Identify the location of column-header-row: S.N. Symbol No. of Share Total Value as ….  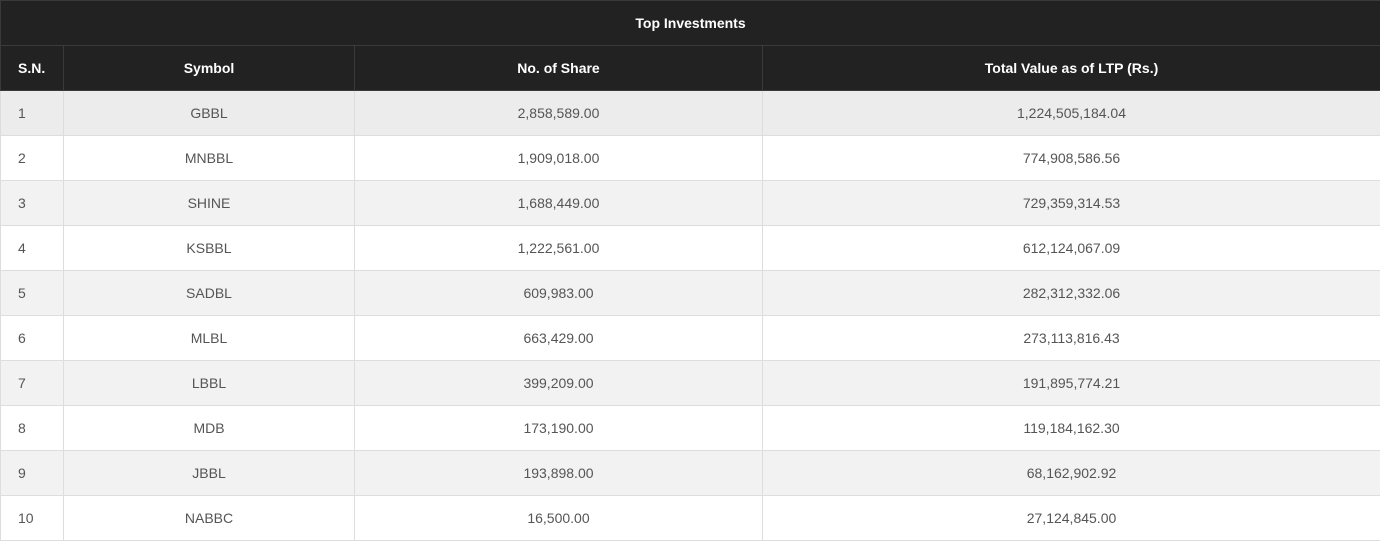
(690, 68).